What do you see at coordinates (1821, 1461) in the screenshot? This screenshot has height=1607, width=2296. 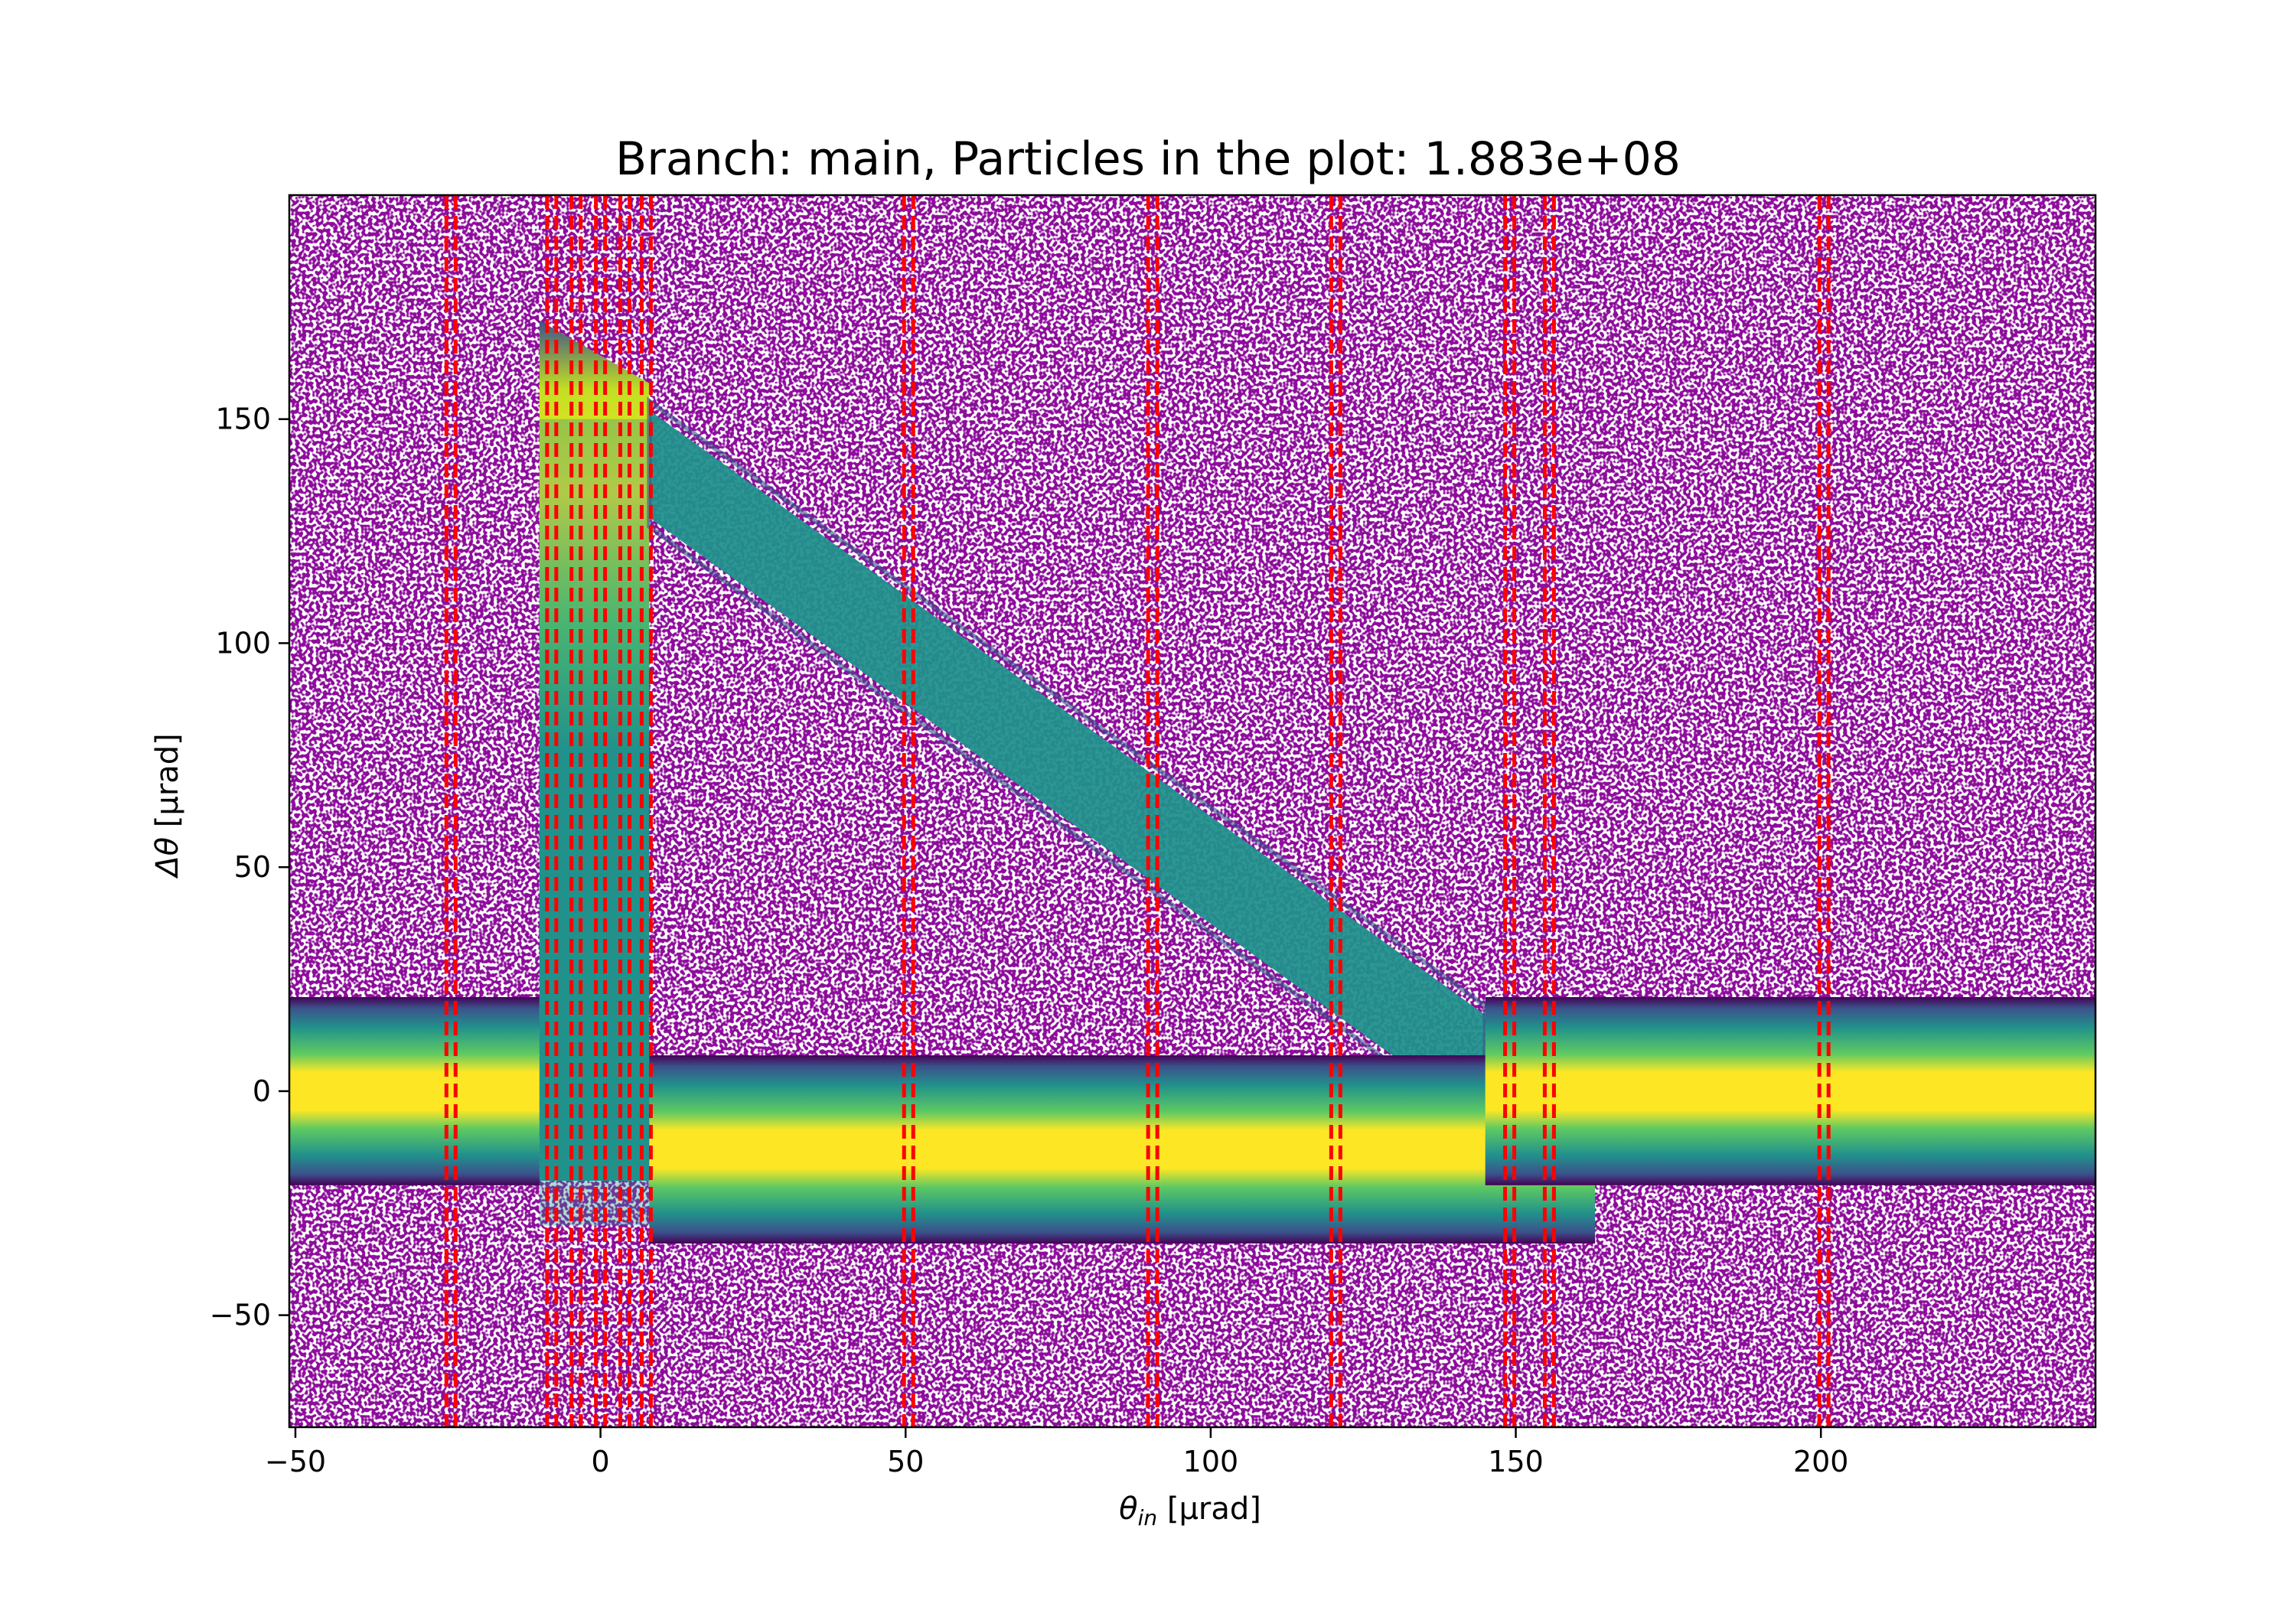 I see `x-tick-label: 200` at bounding box center [1821, 1461].